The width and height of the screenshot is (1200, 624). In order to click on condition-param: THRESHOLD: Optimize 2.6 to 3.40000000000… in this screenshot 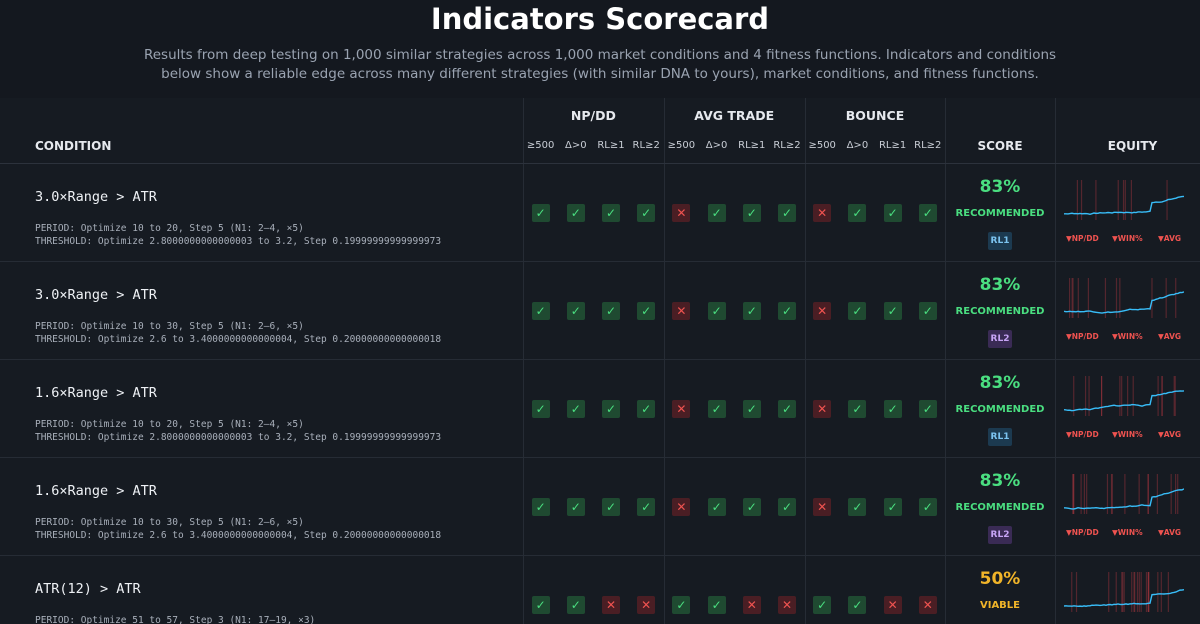, I will do `click(238, 339)`.